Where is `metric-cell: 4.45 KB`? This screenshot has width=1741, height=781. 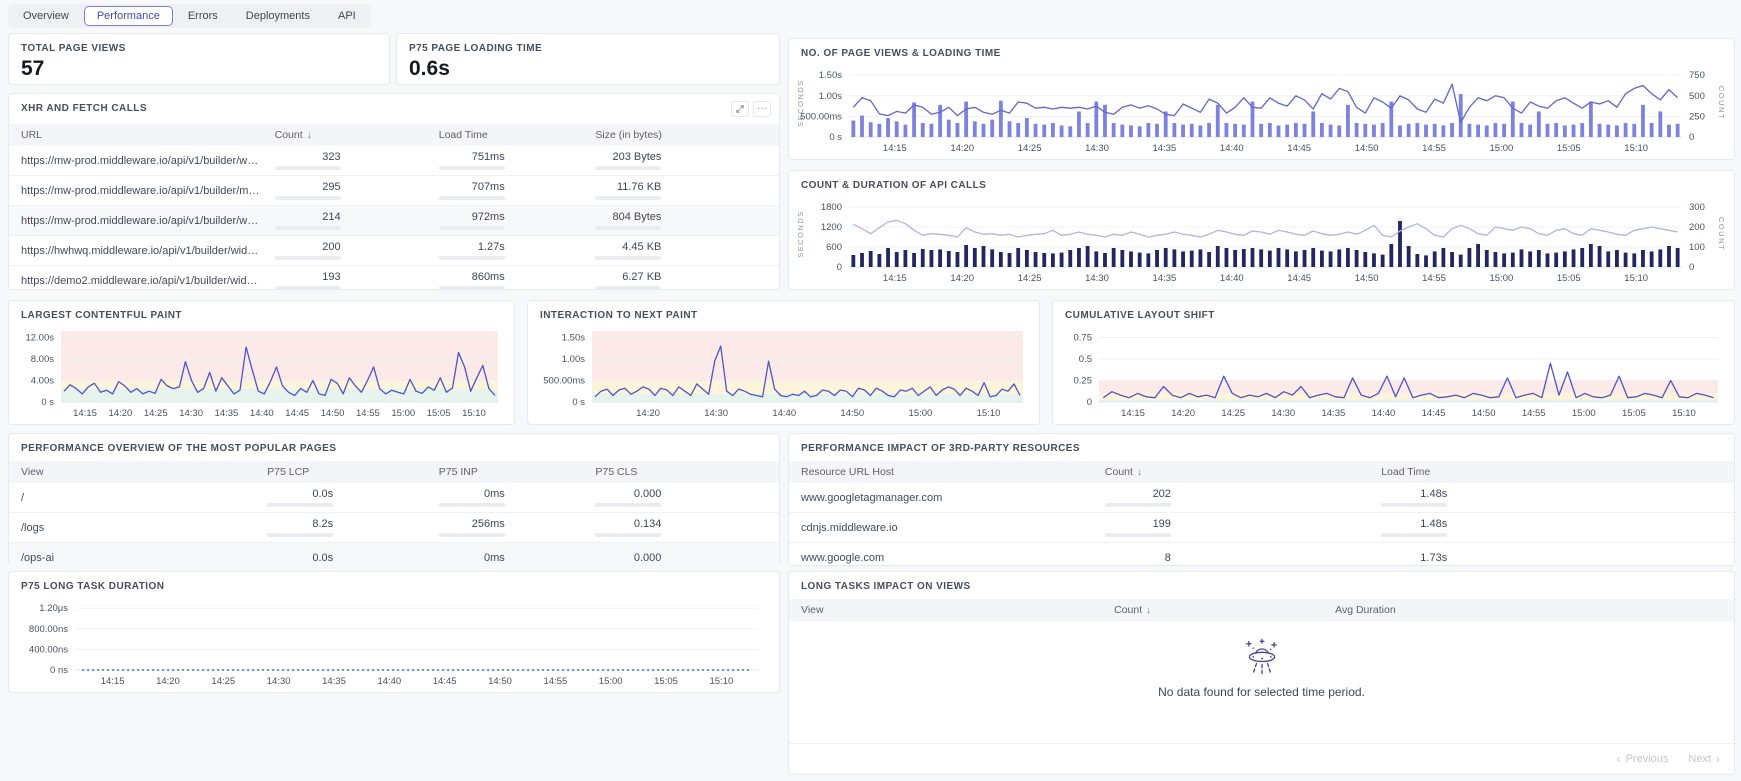
metric-cell: 4.45 KB is located at coordinates (628, 250).